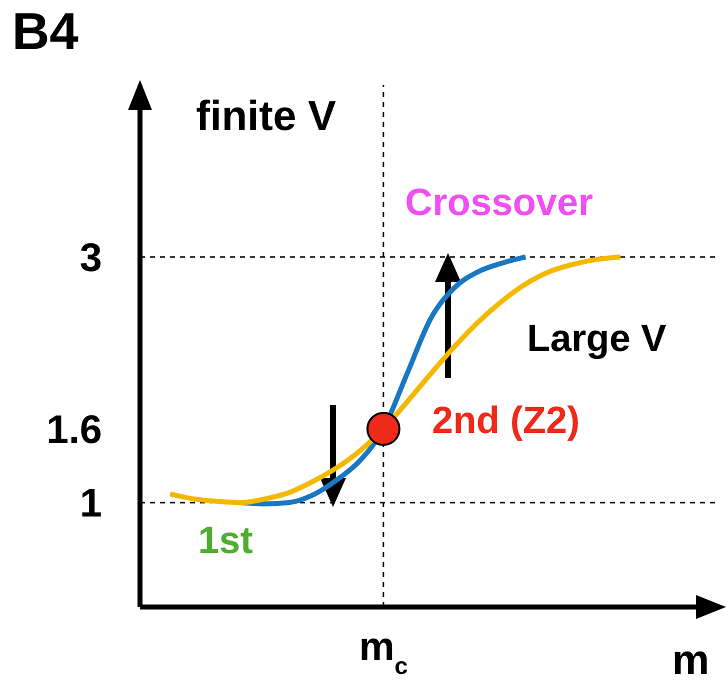 This screenshot has height=693, width=728. Describe the element at coordinates (74, 430) in the screenshot. I see `y-tick-label: 1.6` at that location.